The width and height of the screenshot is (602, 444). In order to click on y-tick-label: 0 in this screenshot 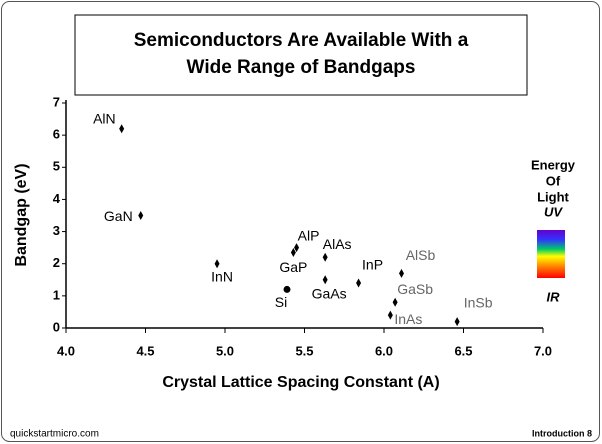, I will do `click(56, 326)`.